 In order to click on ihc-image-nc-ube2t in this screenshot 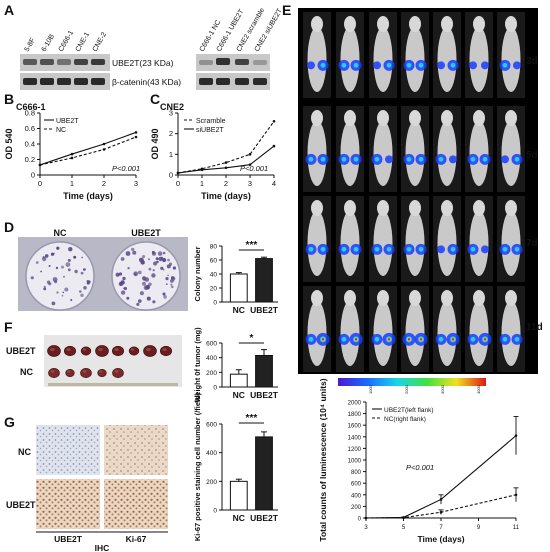, I will do `click(68, 450)`.